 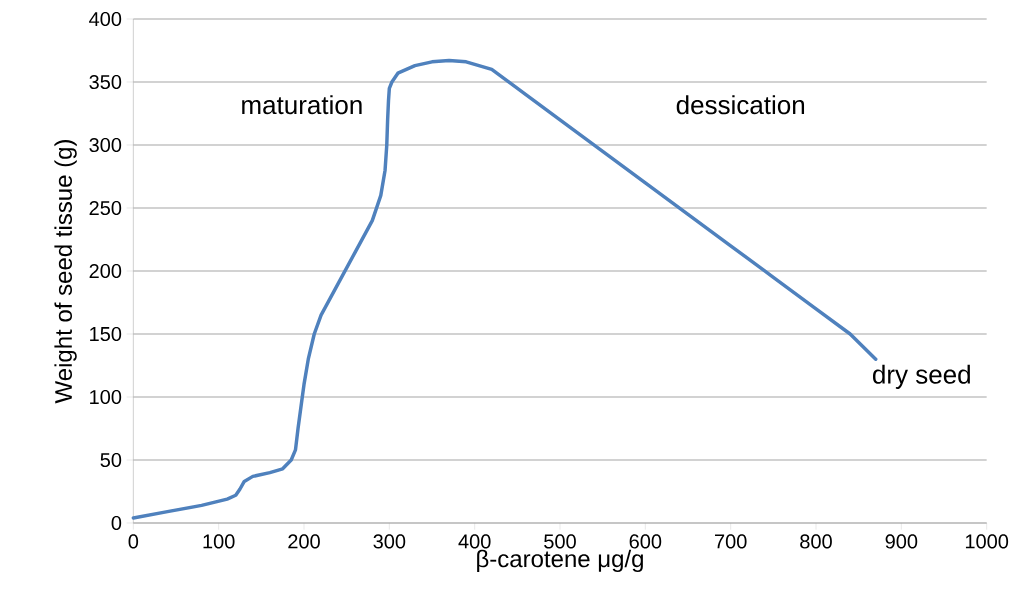 What do you see at coordinates (901, 541) in the screenshot?
I see `x-tick-label: 900` at bounding box center [901, 541].